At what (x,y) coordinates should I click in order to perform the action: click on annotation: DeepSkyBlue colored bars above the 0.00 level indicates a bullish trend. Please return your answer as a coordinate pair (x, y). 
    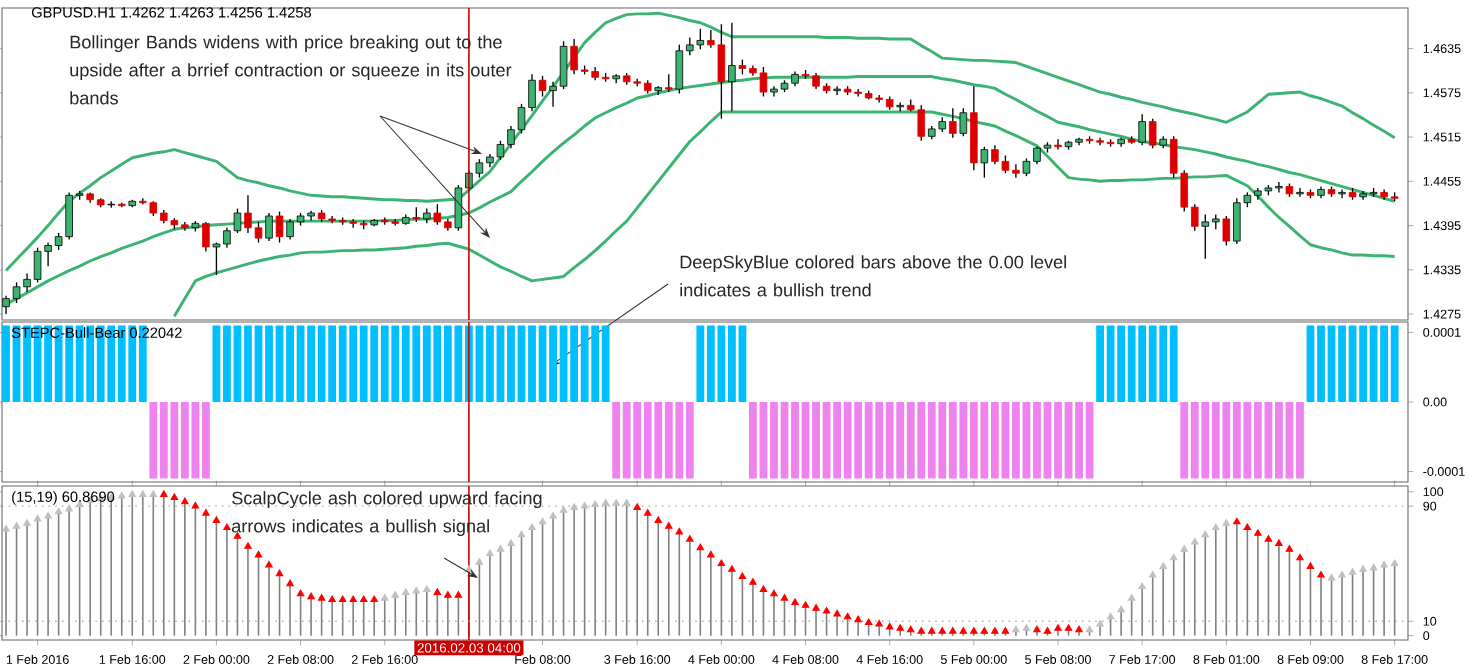
    Looking at the image, I should click on (873, 276).